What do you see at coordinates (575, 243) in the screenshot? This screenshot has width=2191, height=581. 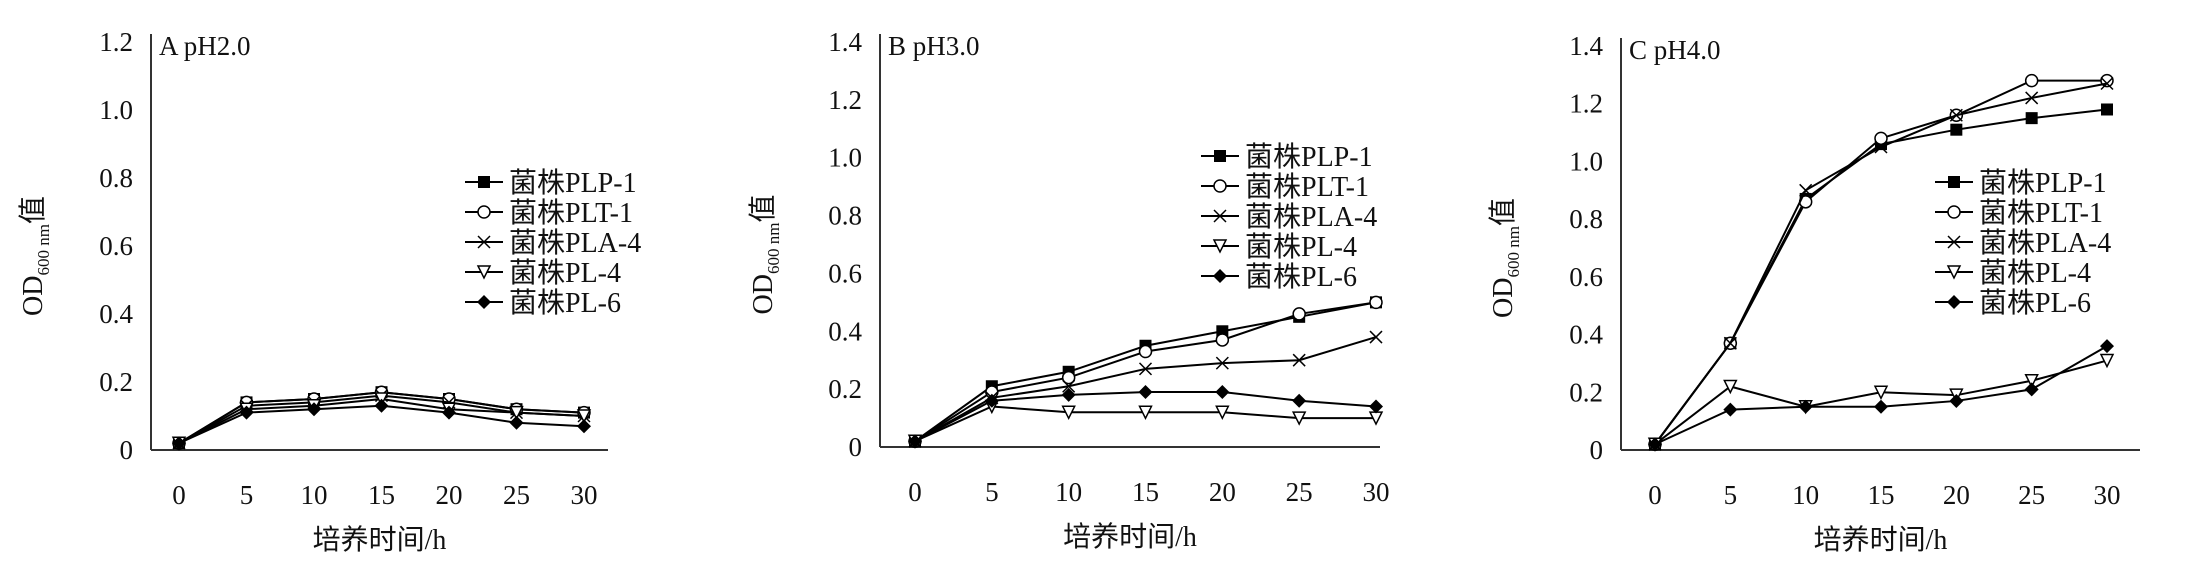 I see `legend-label: 菌株PLA-4` at bounding box center [575, 243].